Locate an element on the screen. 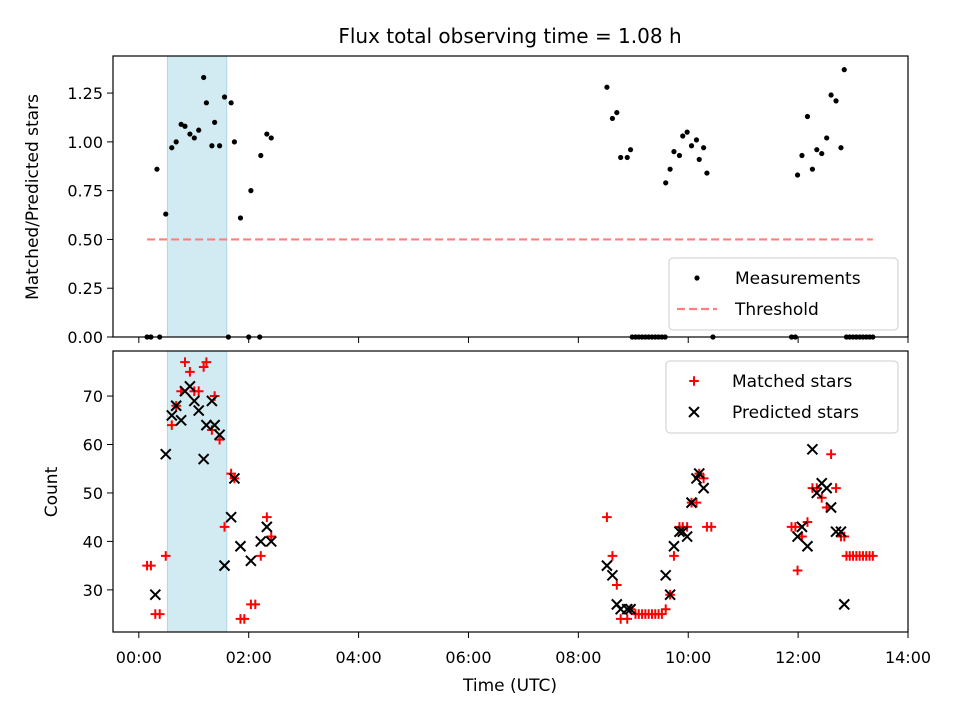 The width and height of the screenshot is (960, 720). top-y-axis-label: Matched/Predicted stars is located at coordinates (33, 197).